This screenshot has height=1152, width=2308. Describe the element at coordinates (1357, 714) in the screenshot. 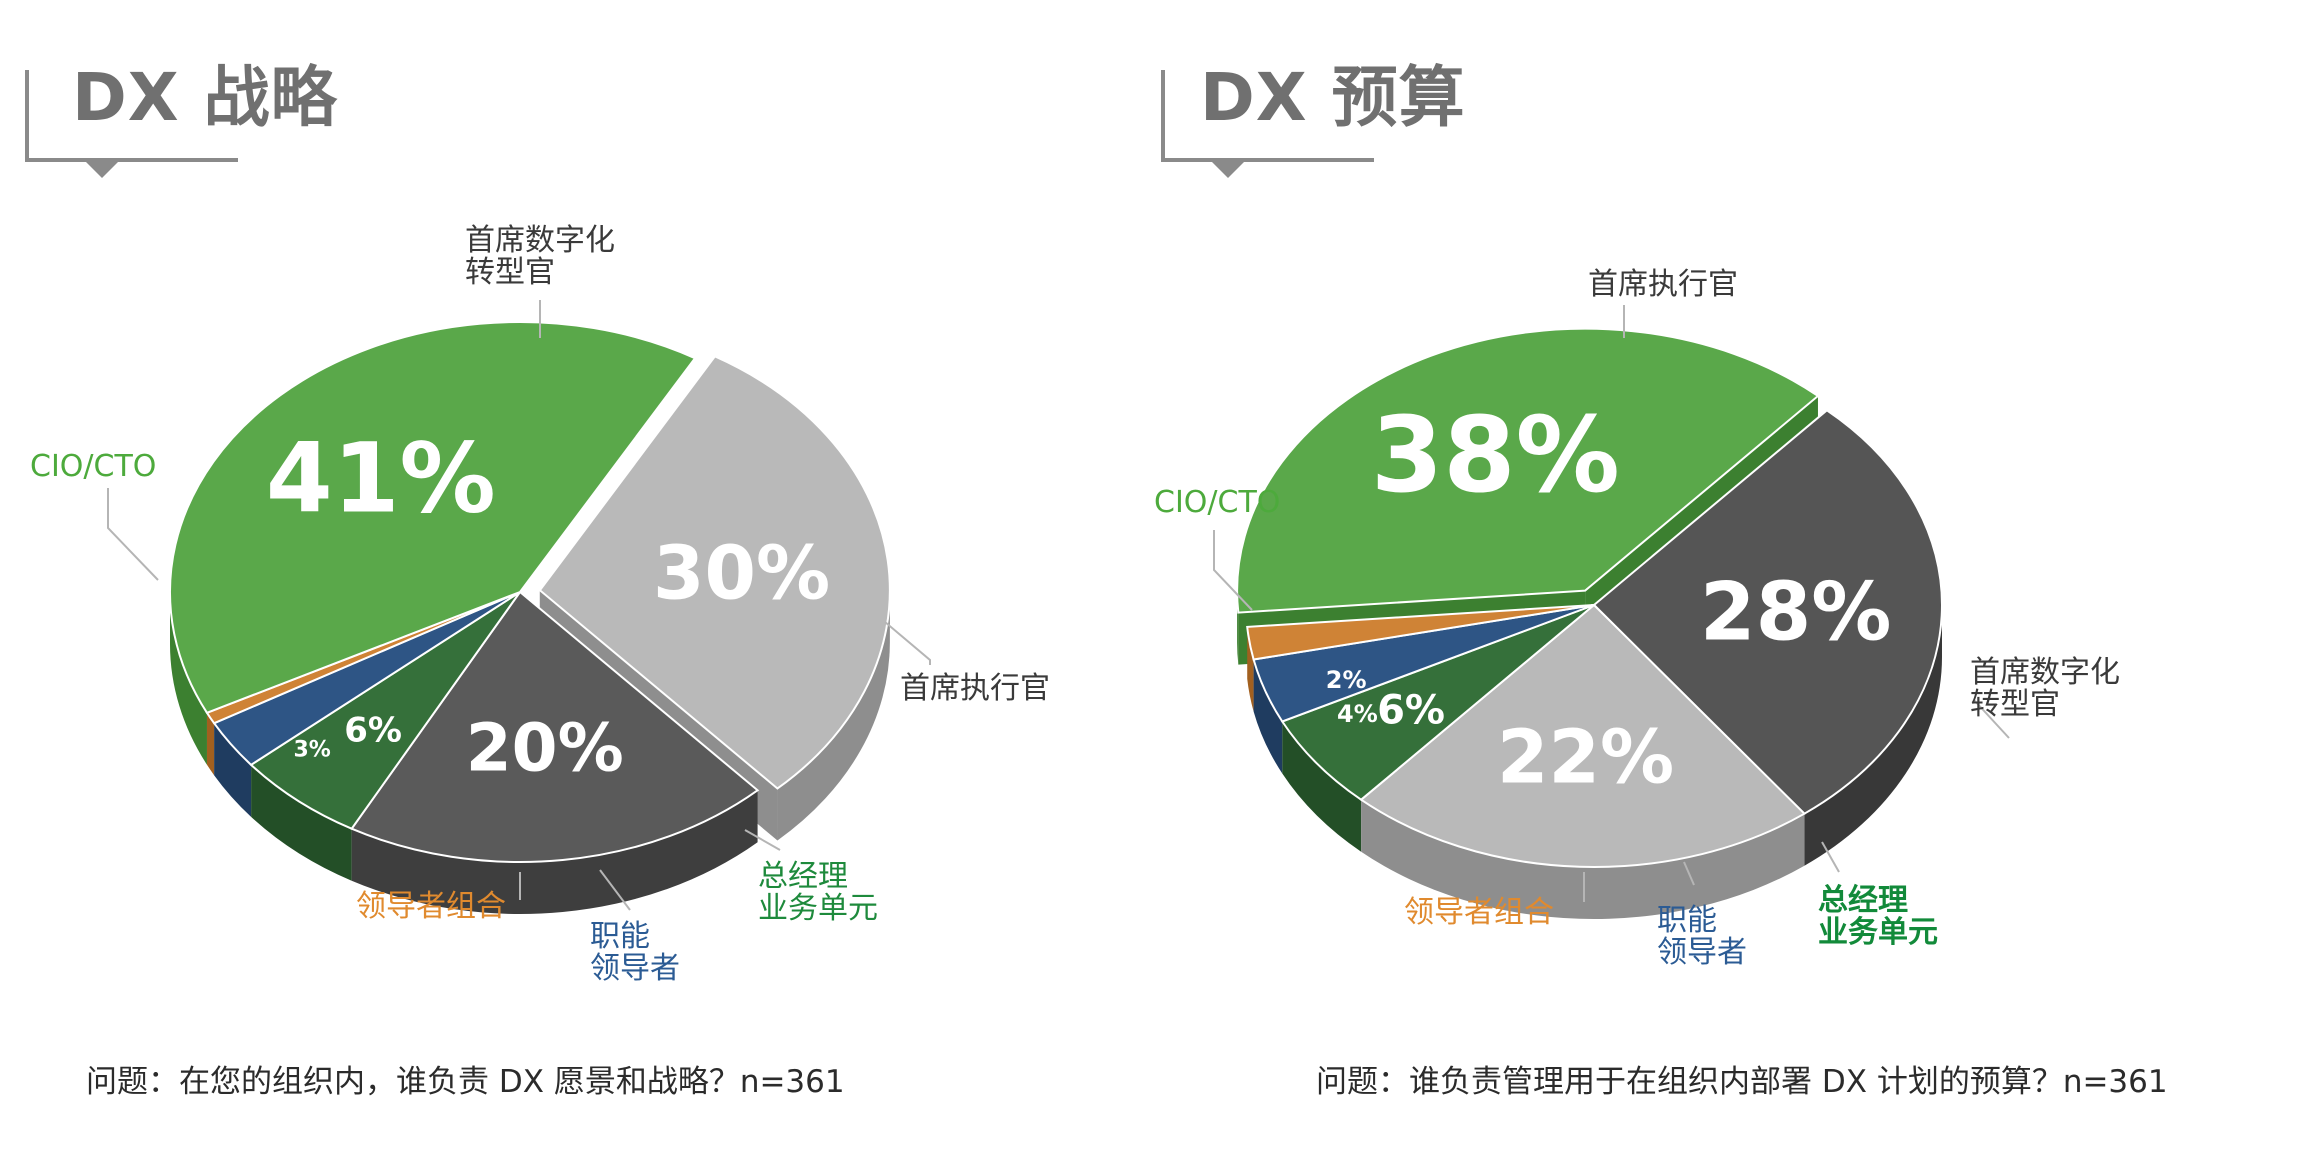

I see `slice-value-label: 4%` at that location.